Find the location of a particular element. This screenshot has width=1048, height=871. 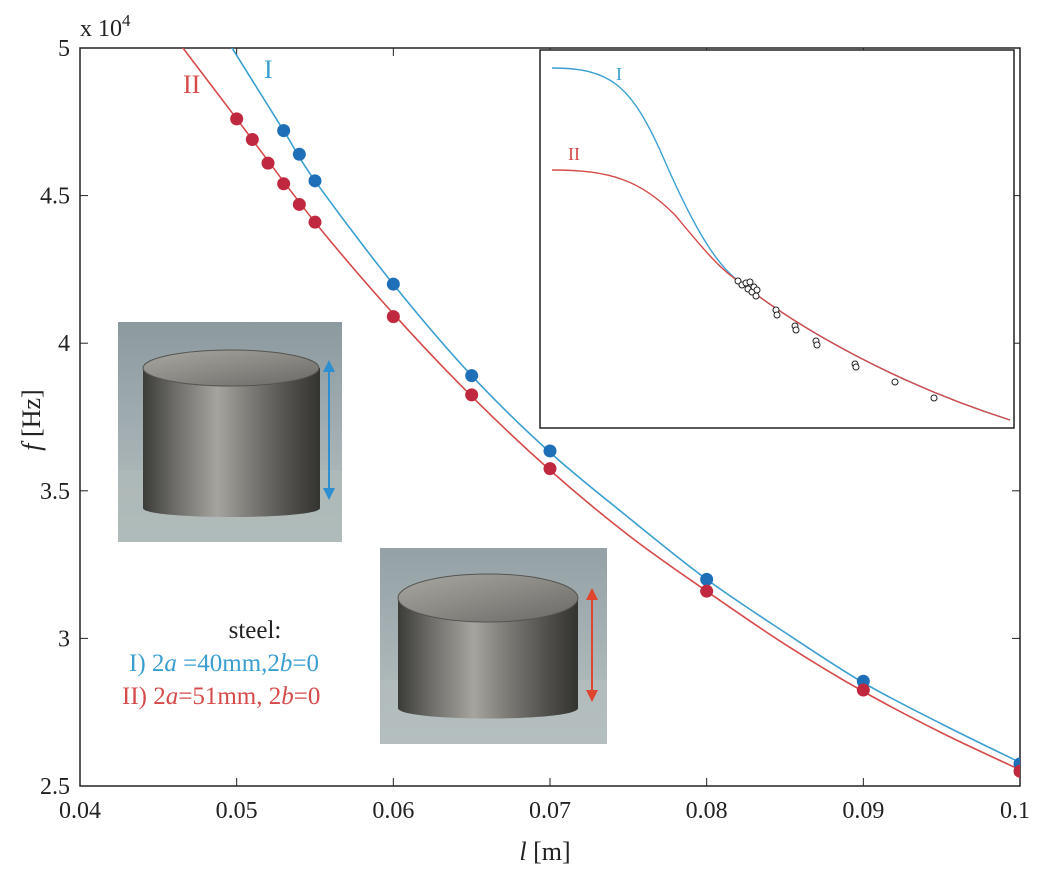

y-tick-label: 4 is located at coordinates (64, 344).